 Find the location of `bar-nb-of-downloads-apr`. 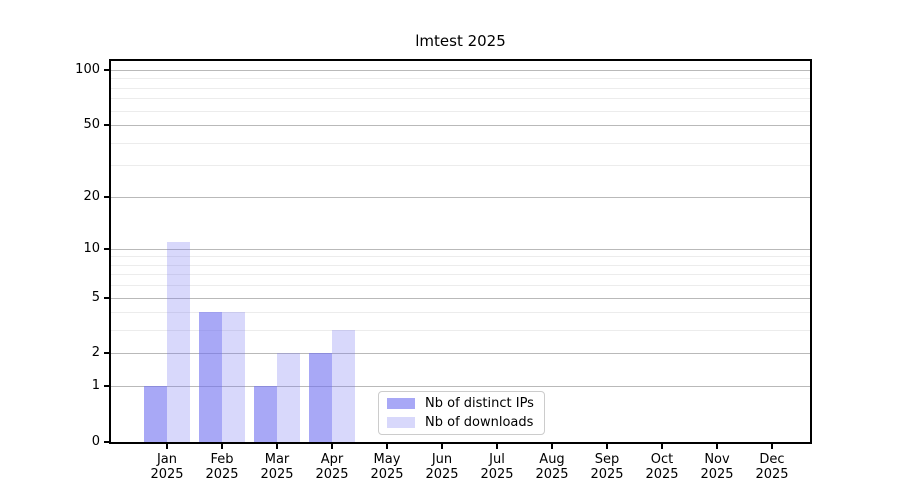

bar-nb-of-downloads-apr is located at coordinates (343, 386).